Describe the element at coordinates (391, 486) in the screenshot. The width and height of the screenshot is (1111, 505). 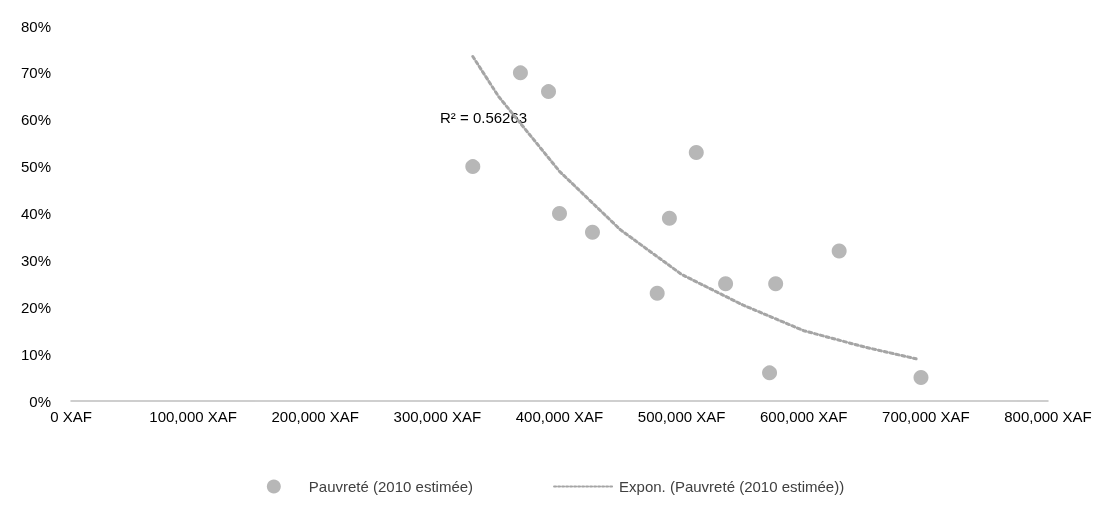
I see `legend-label: Pauvreté (2010 estimée)` at that location.